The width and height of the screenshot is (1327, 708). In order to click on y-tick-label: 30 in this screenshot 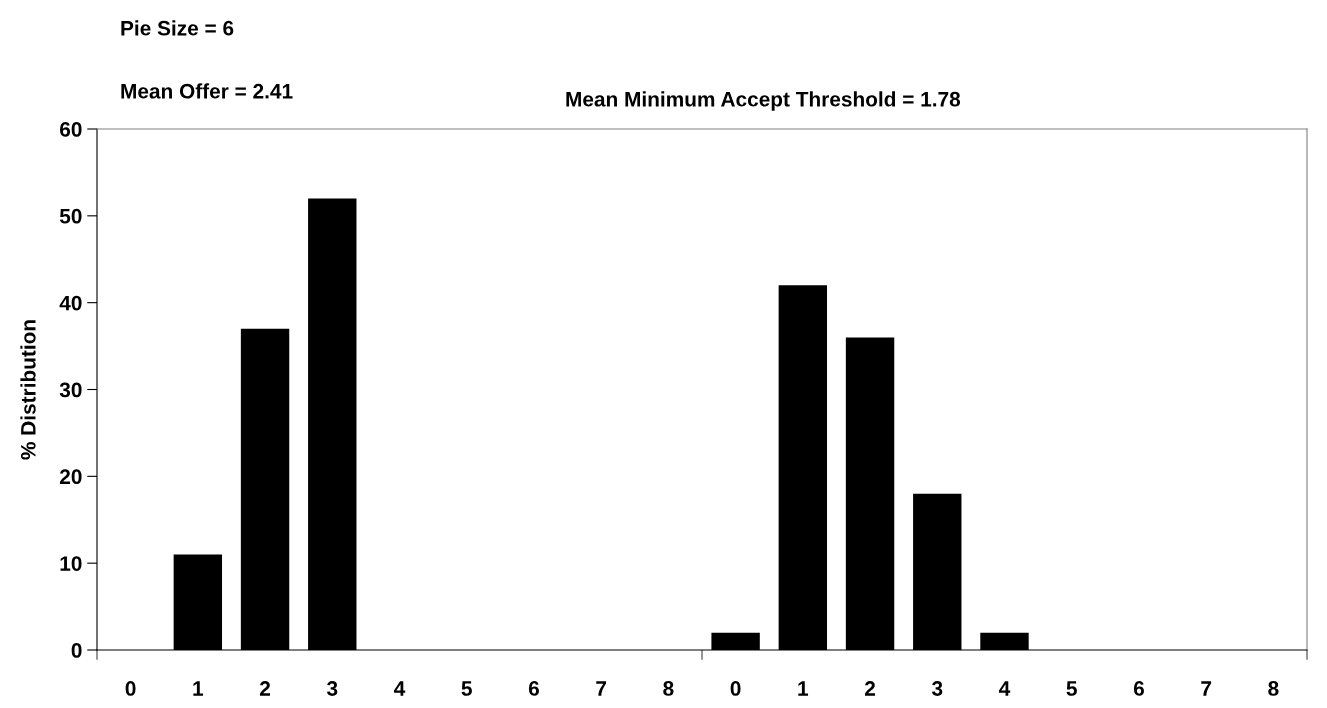, I will do `click(70, 390)`.